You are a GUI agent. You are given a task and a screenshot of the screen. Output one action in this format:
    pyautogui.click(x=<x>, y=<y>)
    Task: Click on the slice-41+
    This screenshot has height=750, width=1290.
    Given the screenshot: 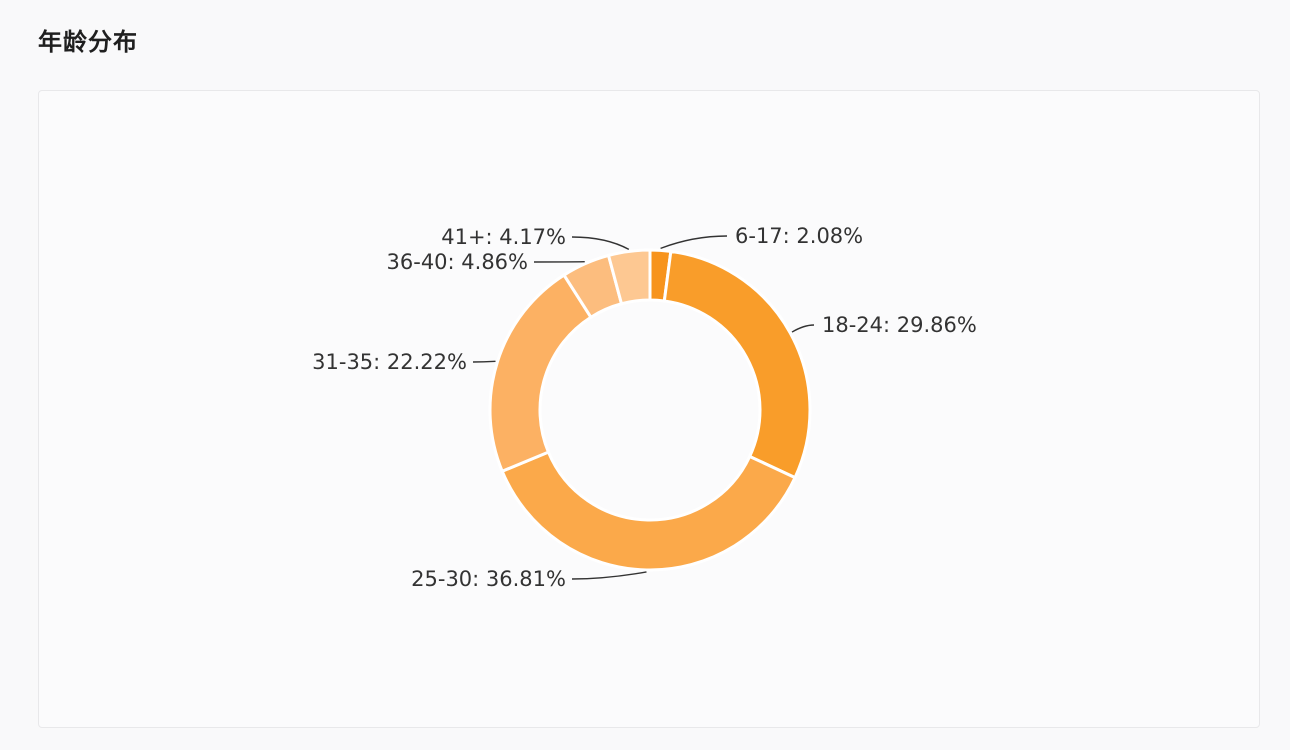 What is the action you would take?
    pyautogui.click(x=629, y=277)
    